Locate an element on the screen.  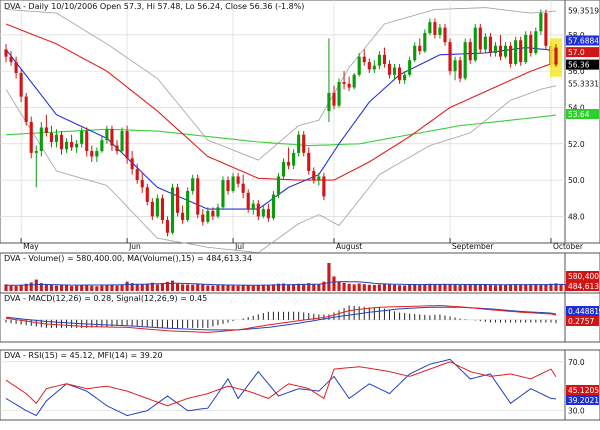
price-tick-label: 50.0 is located at coordinates (576, 180).